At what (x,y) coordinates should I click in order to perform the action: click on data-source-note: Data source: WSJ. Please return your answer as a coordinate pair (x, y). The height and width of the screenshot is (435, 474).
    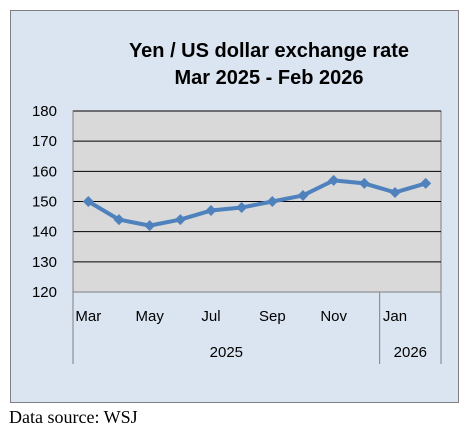
    Looking at the image, I should click on (73, 417).